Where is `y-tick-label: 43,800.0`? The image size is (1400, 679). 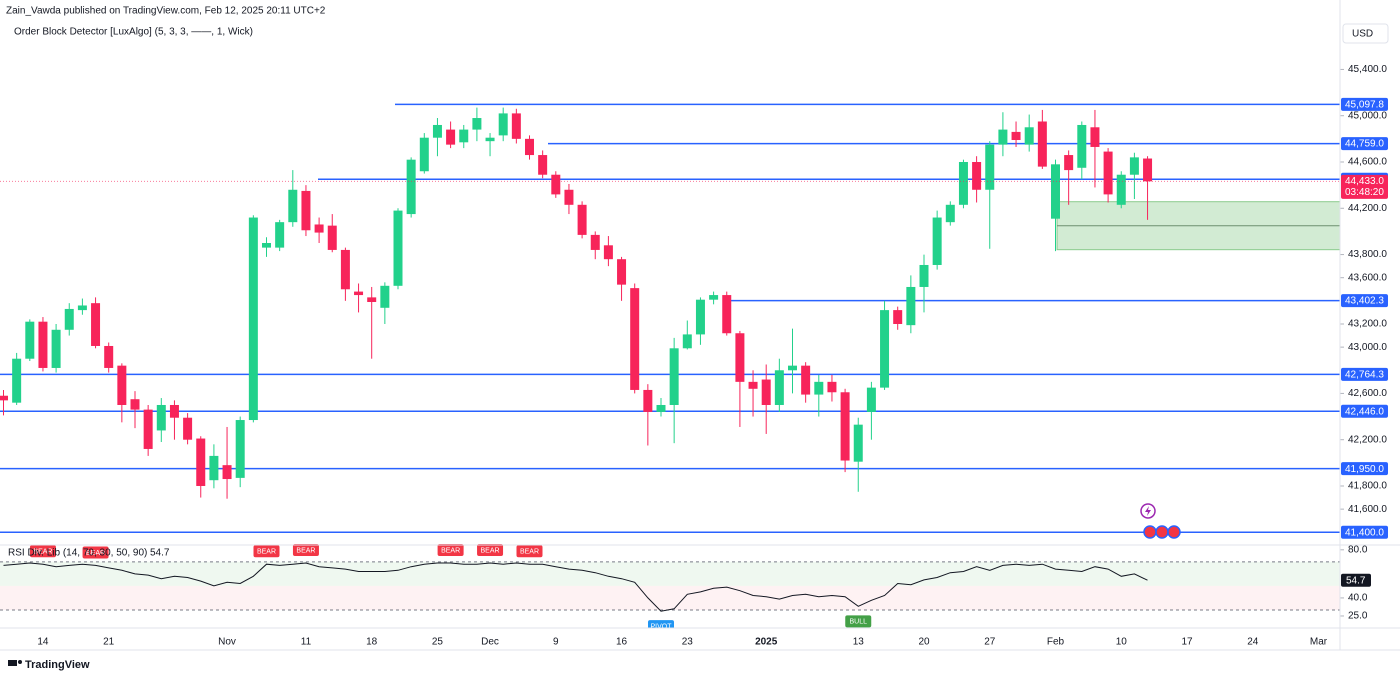 y-tick-label: 43,800.0 is located at coordinates (1367, 254).